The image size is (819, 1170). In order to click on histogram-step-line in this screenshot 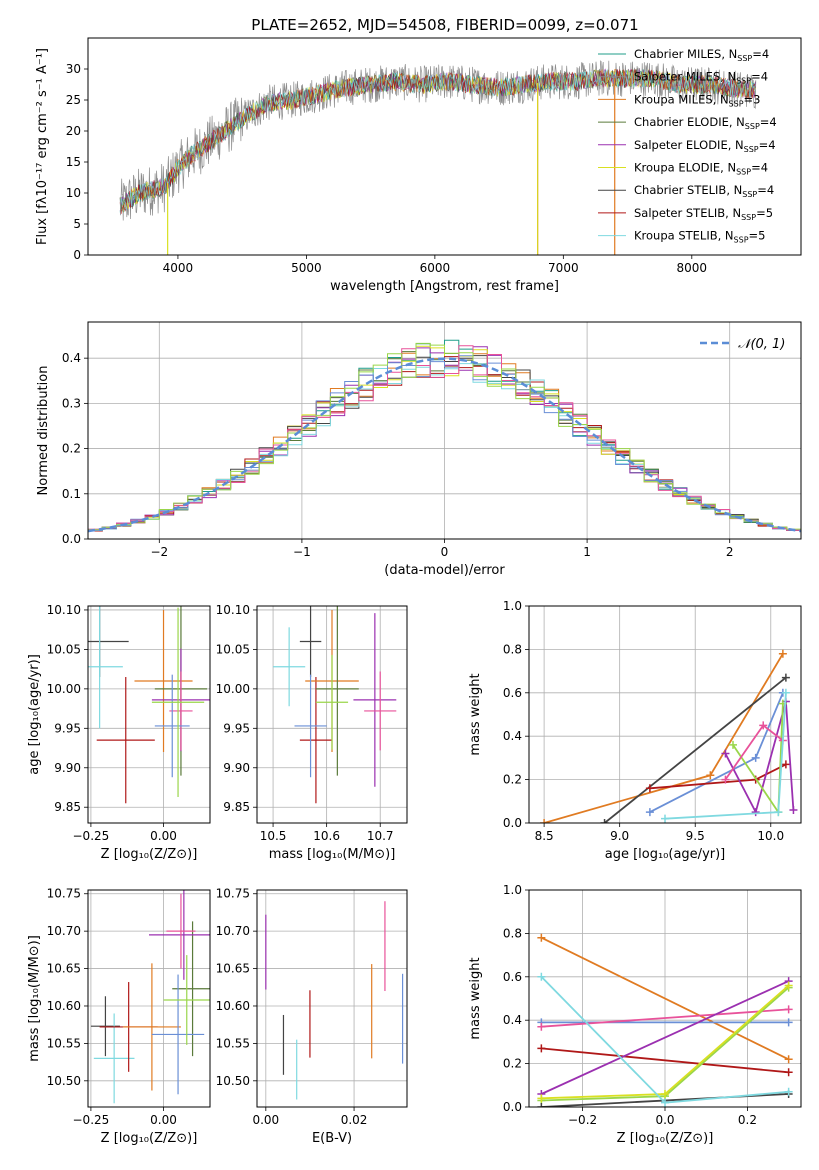, I will do `click(444, 438)`.